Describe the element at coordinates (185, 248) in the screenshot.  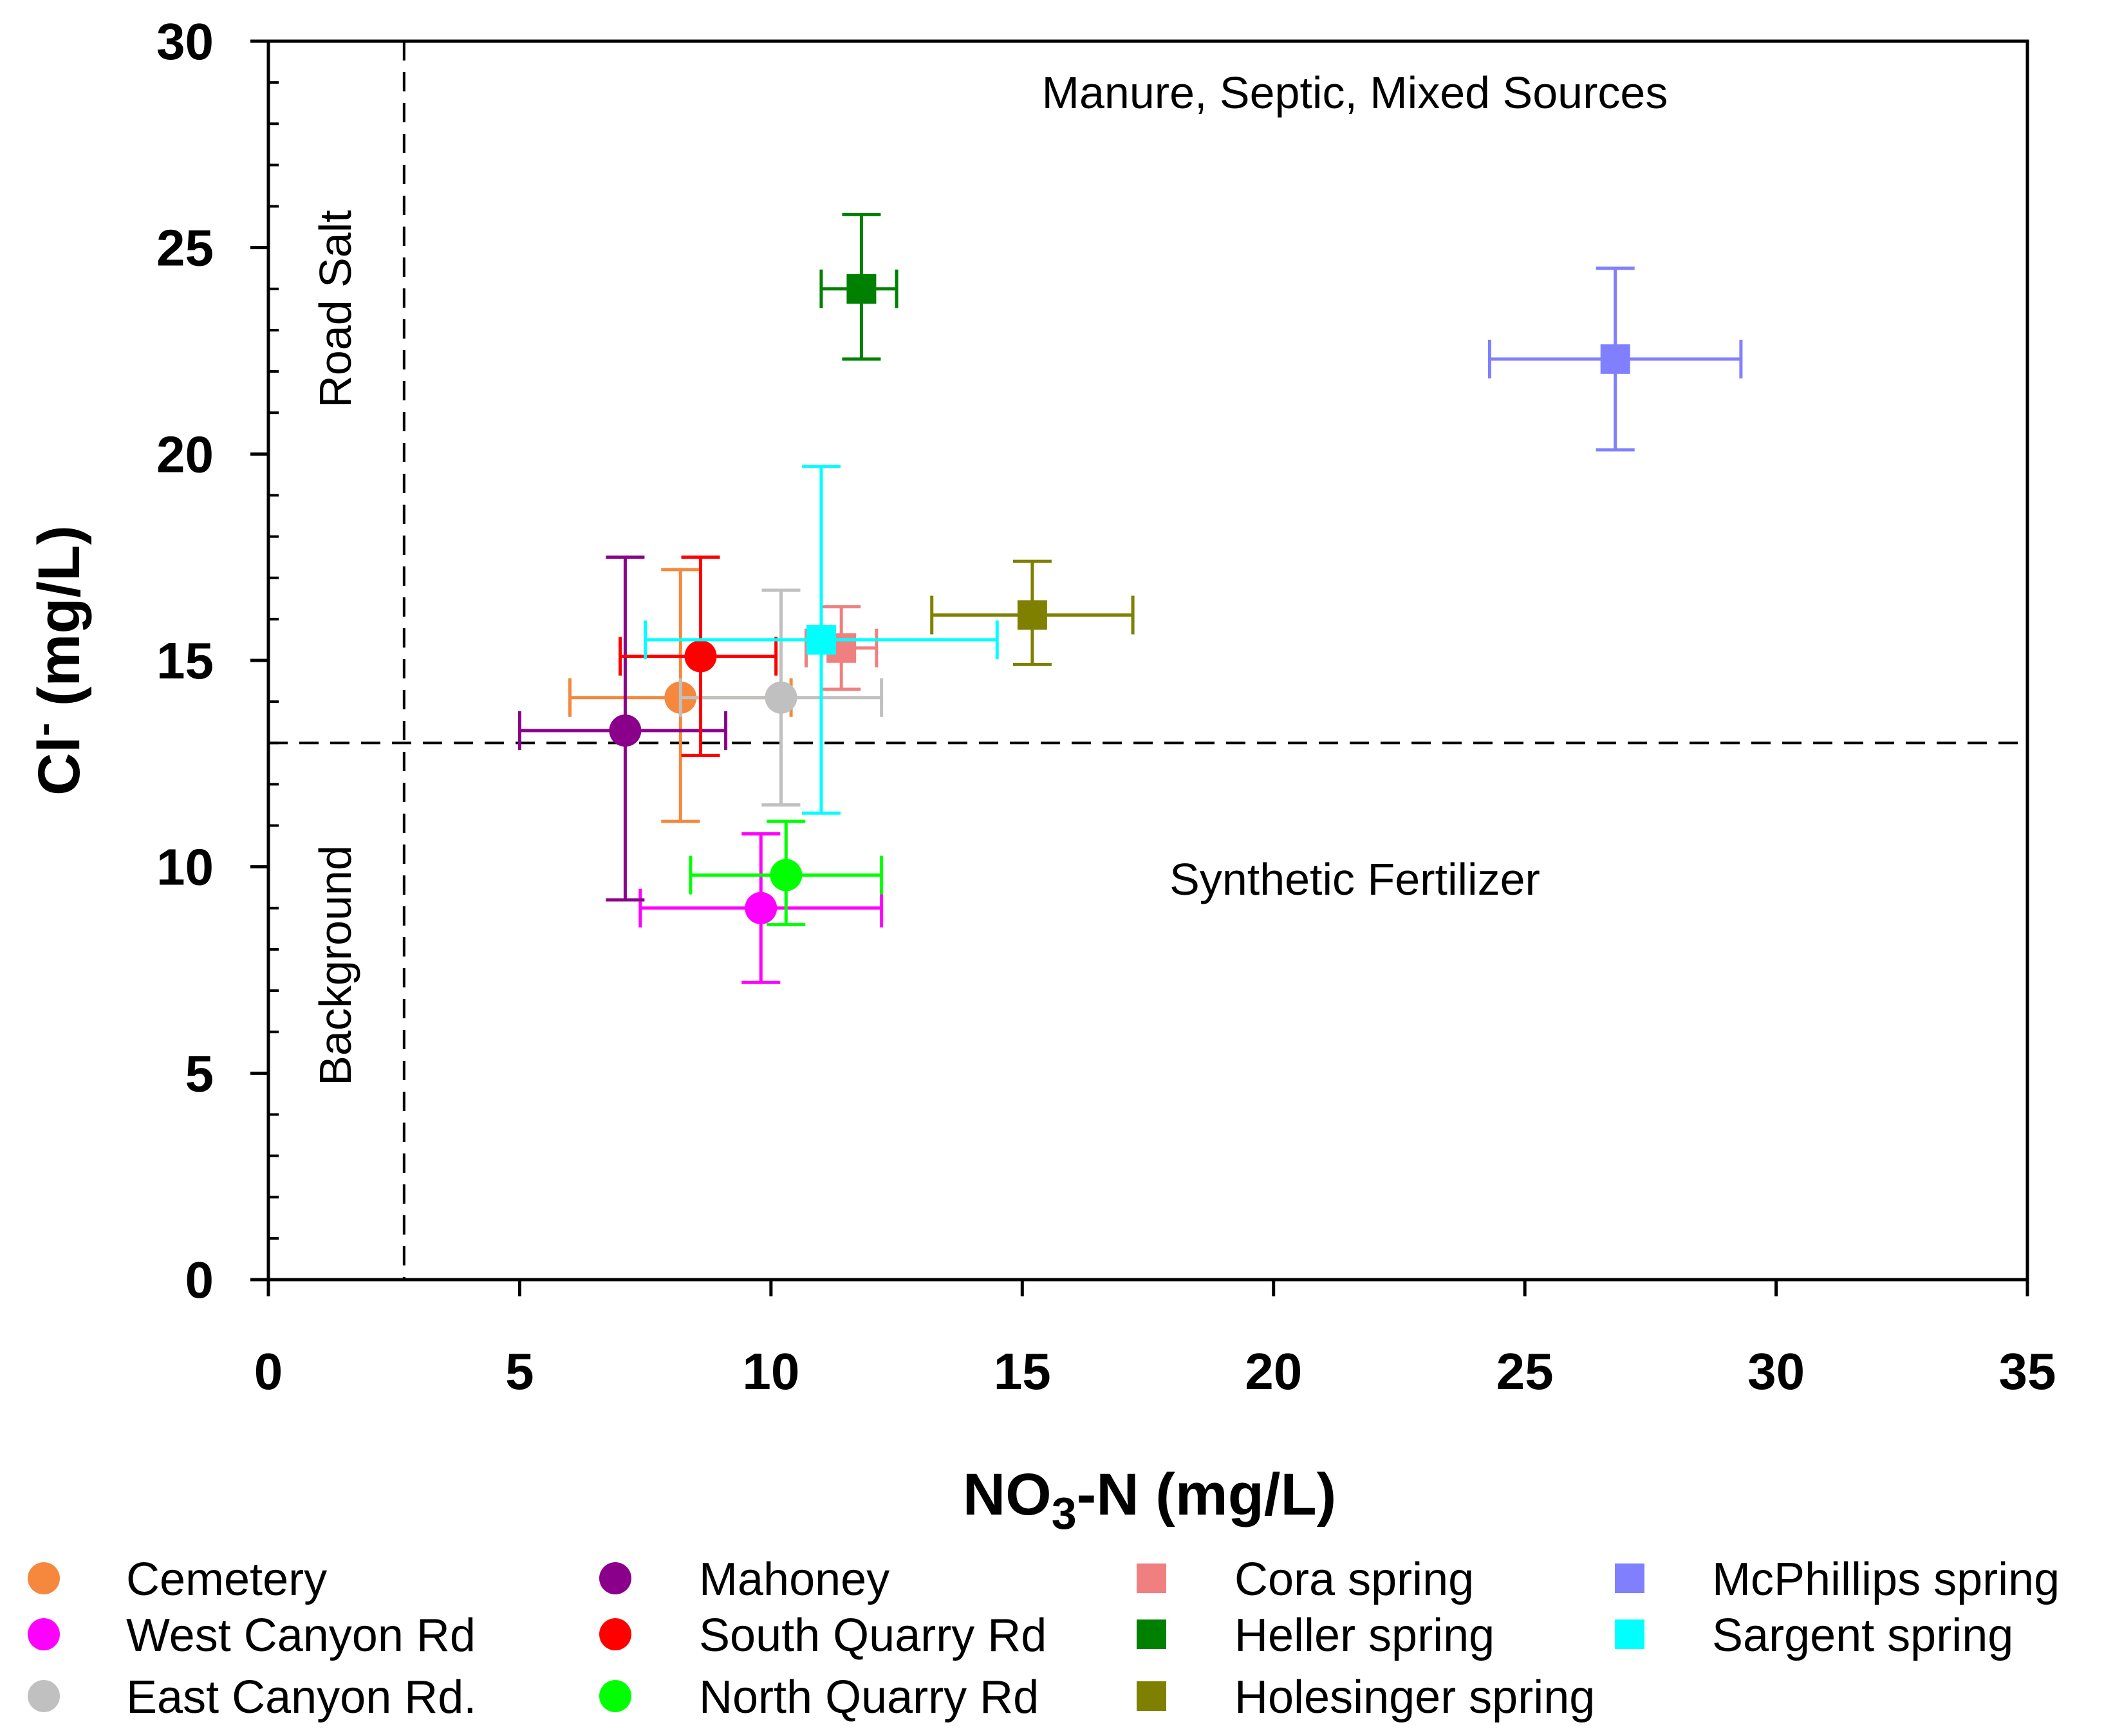
I see `y-tick-label: 25` at that location.